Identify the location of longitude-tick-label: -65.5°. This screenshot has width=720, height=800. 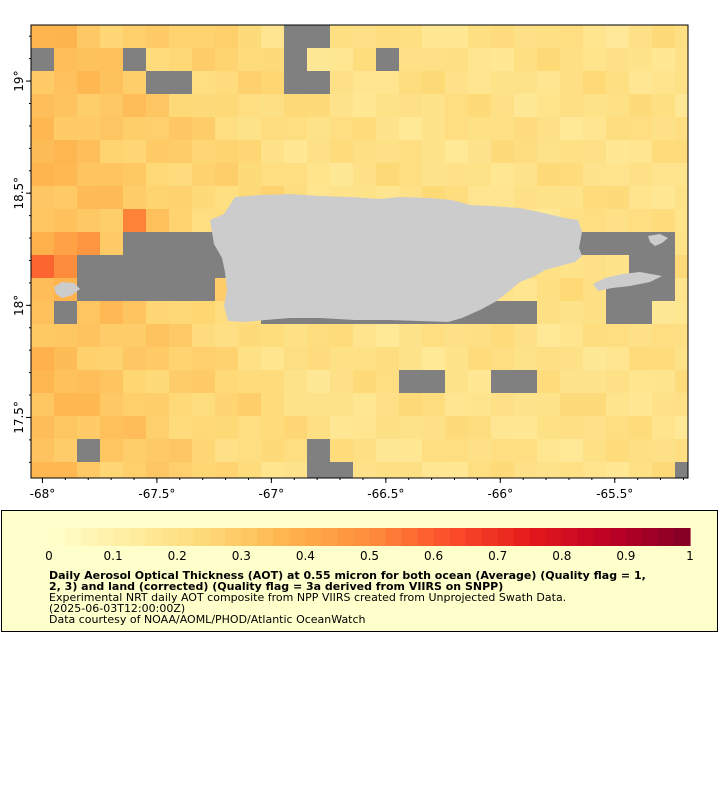
(614, 494).